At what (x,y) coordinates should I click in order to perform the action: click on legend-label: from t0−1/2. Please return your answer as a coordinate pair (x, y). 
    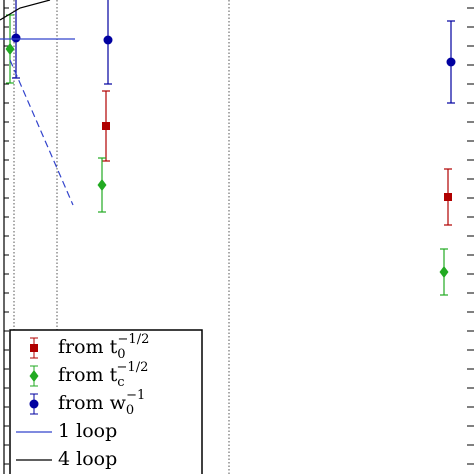
    Looking at the image, I should click on (103, 347).